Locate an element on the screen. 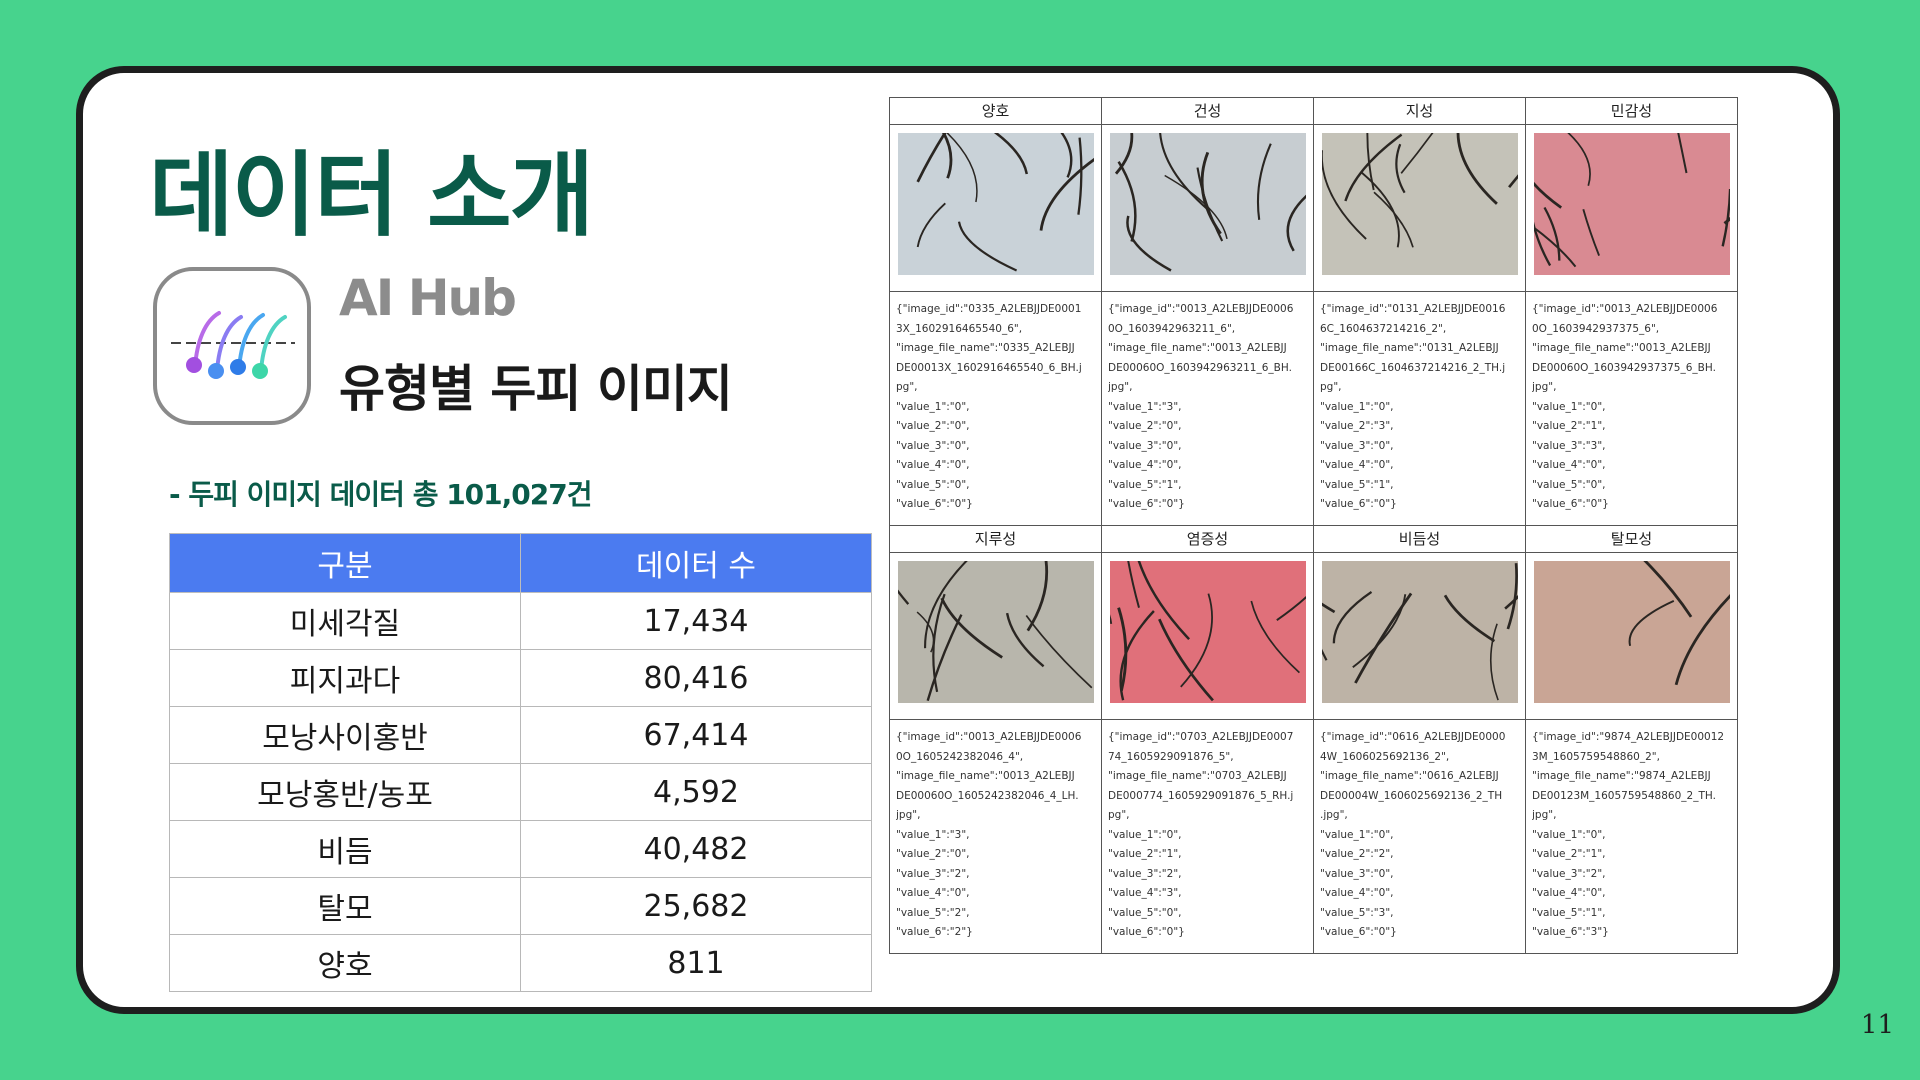  hub-name: AI Hub is located at coordinates (428, 298).